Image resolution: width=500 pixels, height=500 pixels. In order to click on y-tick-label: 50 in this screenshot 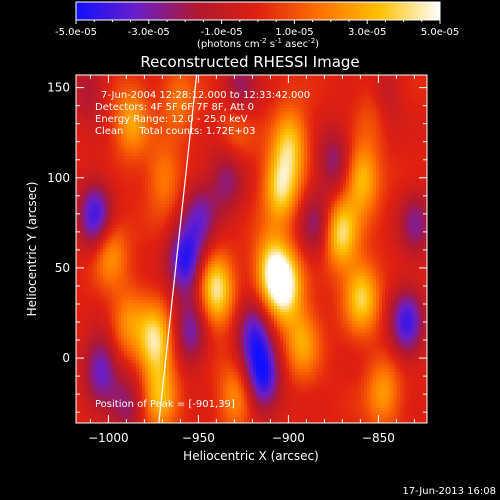, I will do `click(62, 268)`.